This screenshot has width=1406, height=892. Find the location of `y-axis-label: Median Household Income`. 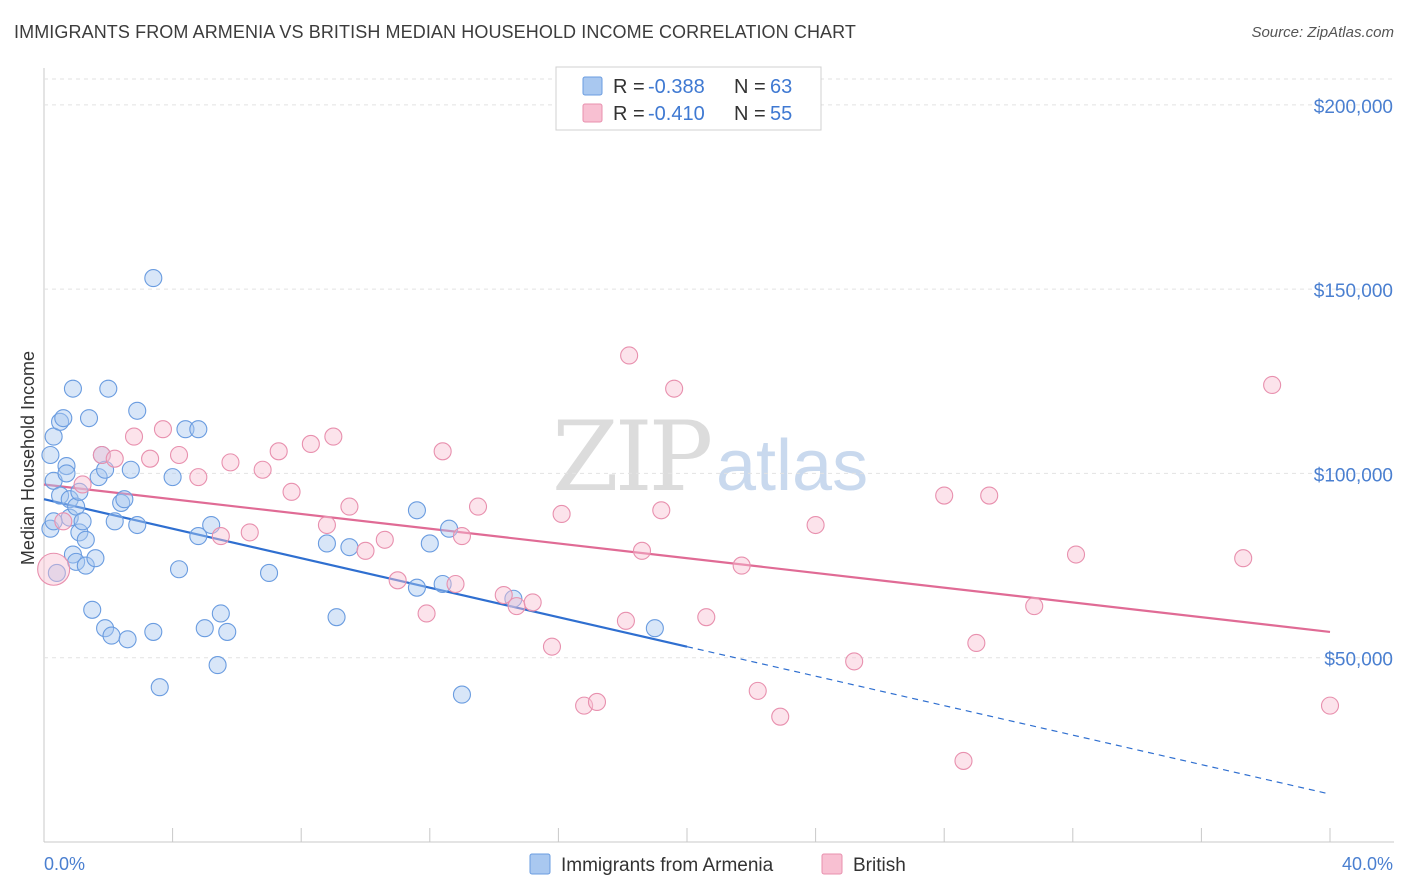

y-axis-label: Median Household Income is located at coordinates (28, 458).